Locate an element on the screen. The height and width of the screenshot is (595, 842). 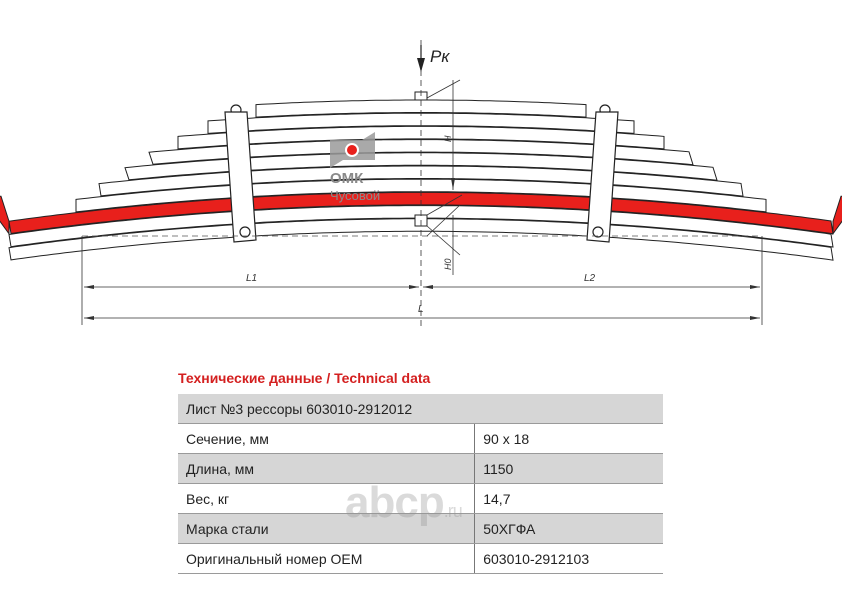
row-label: Сечение, мм is located at coordinates (326, 438).